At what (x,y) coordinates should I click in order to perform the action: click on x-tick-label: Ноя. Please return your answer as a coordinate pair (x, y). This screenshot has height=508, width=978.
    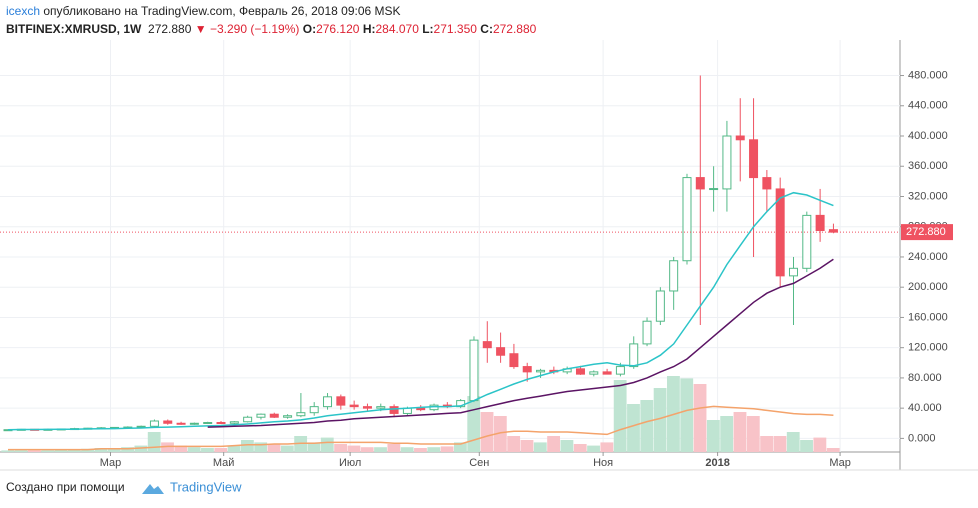
    Looking at the image, I should click on (603, 463).